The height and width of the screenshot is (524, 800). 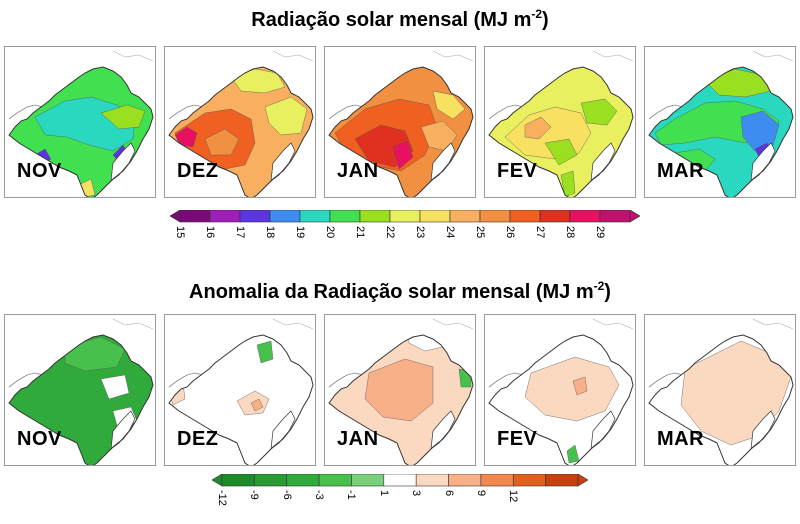 What do you see at coordinates (390, 232) in the screenshot?
I see `colorbar-tick-label: 22` at bounding box center [390, 232].